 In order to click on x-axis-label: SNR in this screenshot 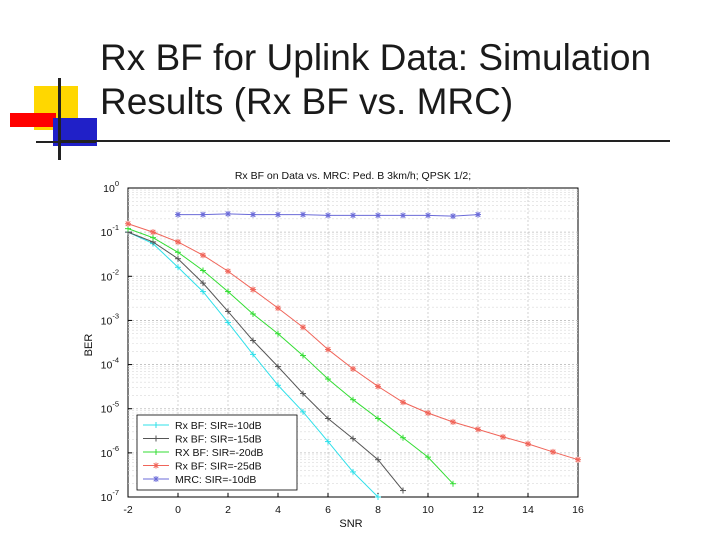, I will do `click(350, 524)`.